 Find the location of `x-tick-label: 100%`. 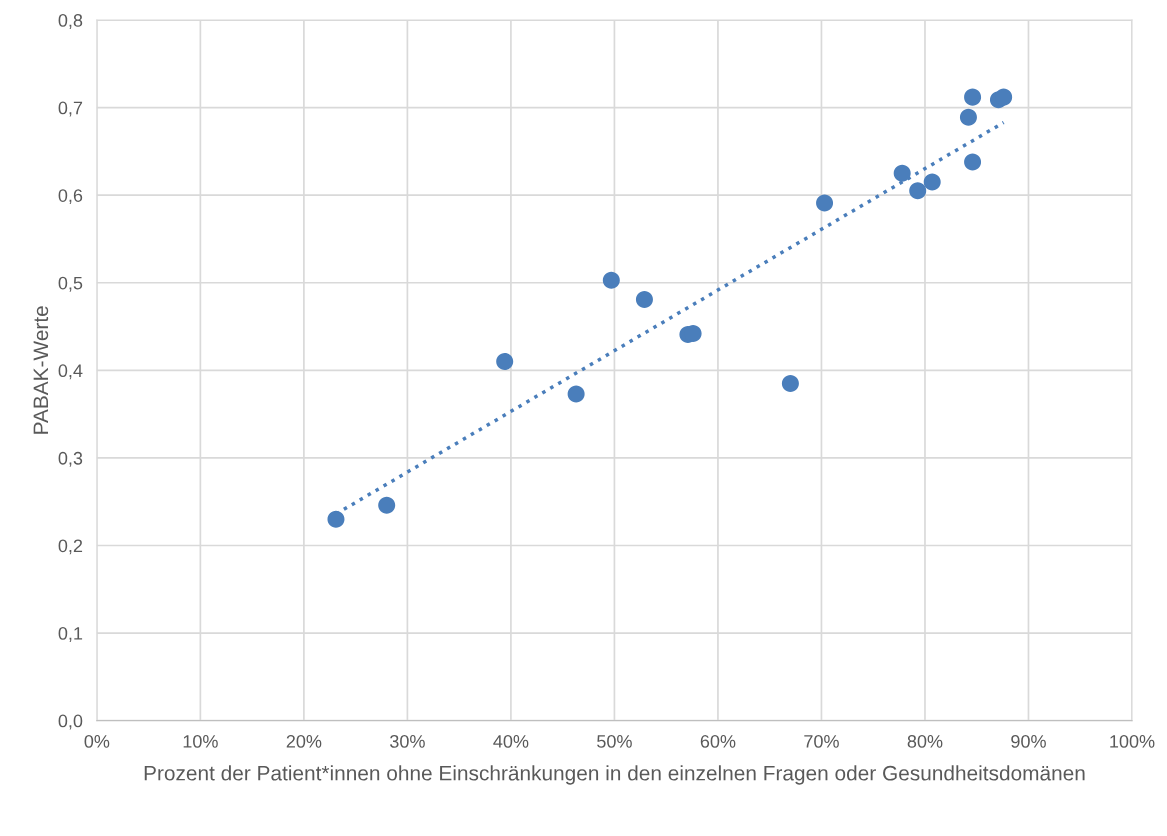

x-tick-label: 100% is located at coordinates (1132, 741).